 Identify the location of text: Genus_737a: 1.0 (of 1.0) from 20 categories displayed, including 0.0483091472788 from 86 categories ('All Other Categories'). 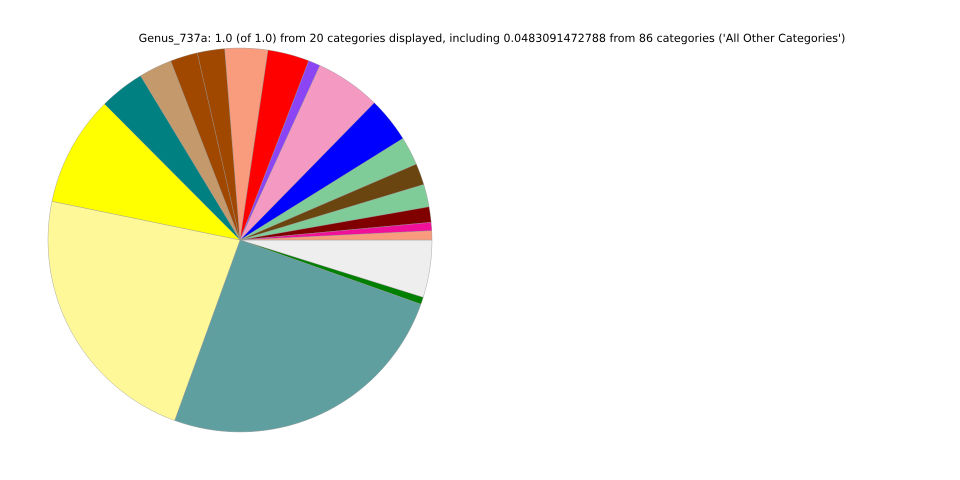
(491, 39).